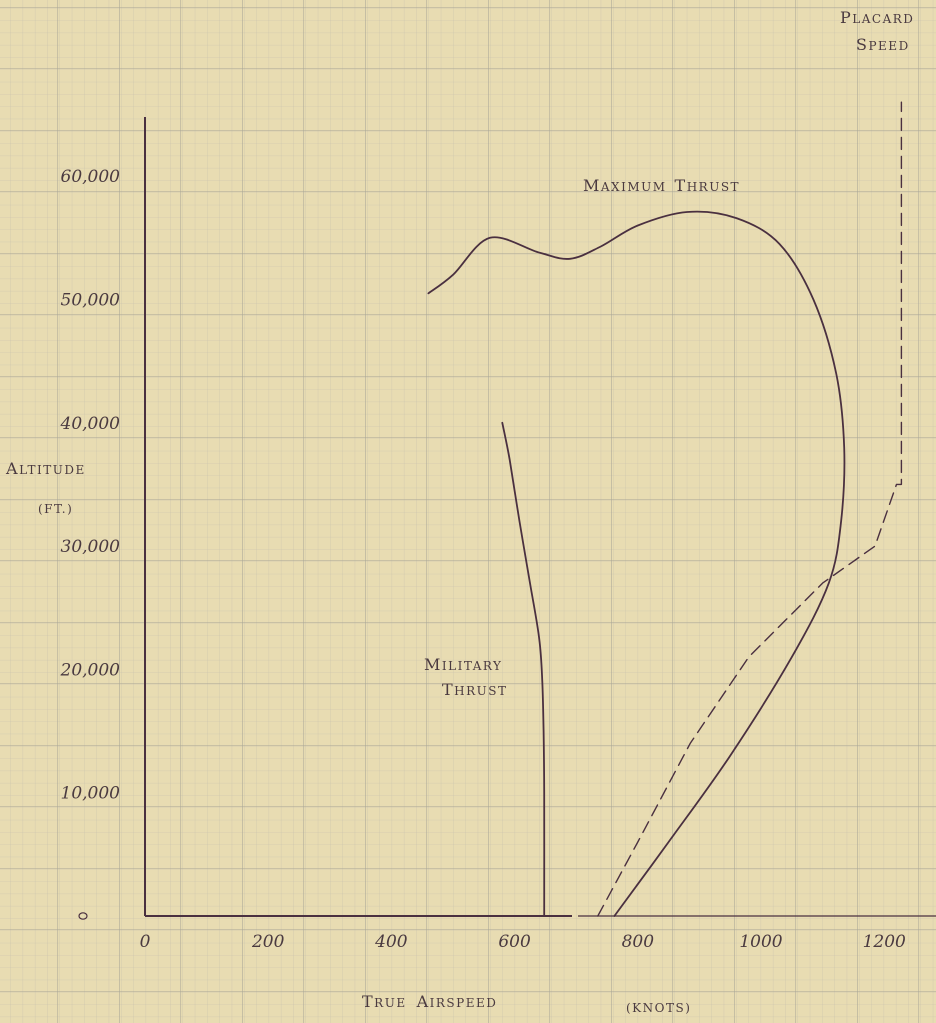  What do you see at coordinates (475, 689) in the screenshot?
I see `annotation-military-thrust-line2: THRUST` at bounding box center [475, 689].